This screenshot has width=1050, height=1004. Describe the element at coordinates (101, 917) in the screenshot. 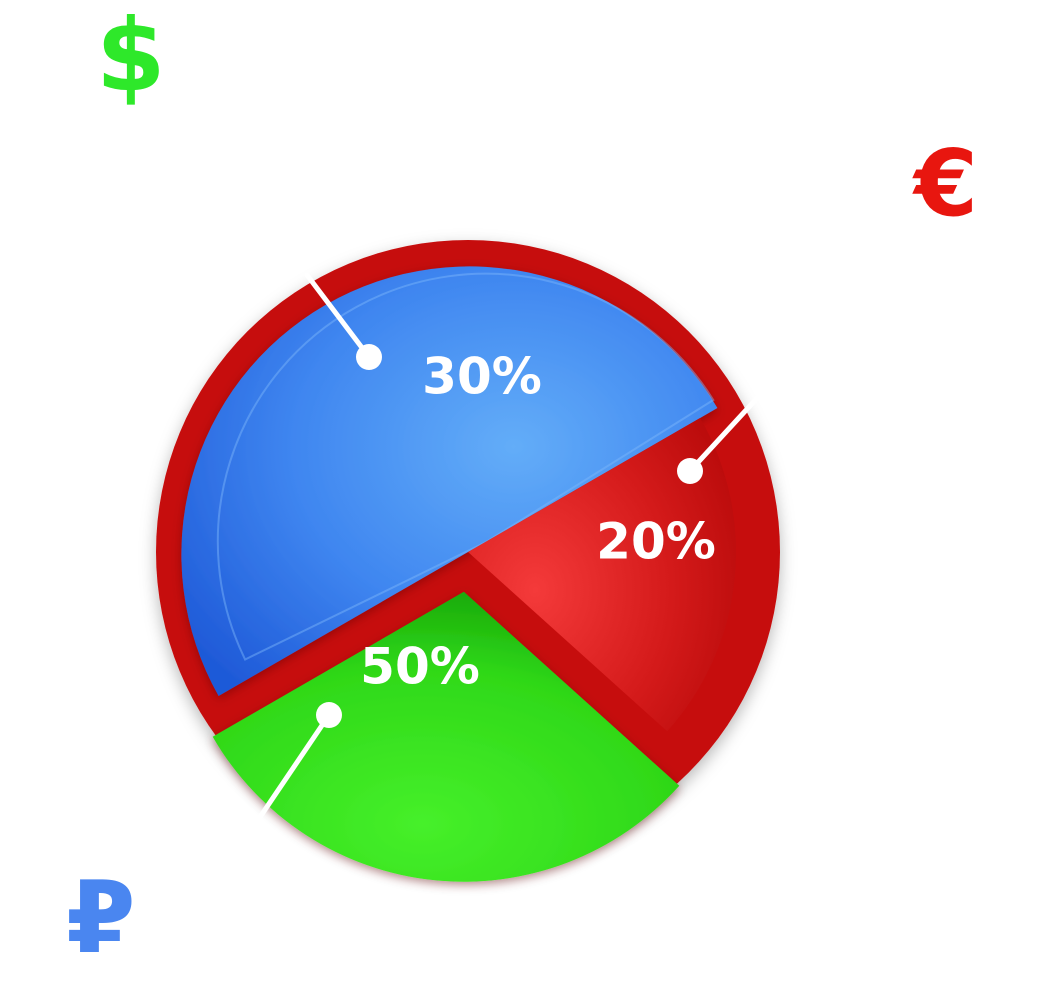

I see `ruble-sign-icon: ₽` at that location.